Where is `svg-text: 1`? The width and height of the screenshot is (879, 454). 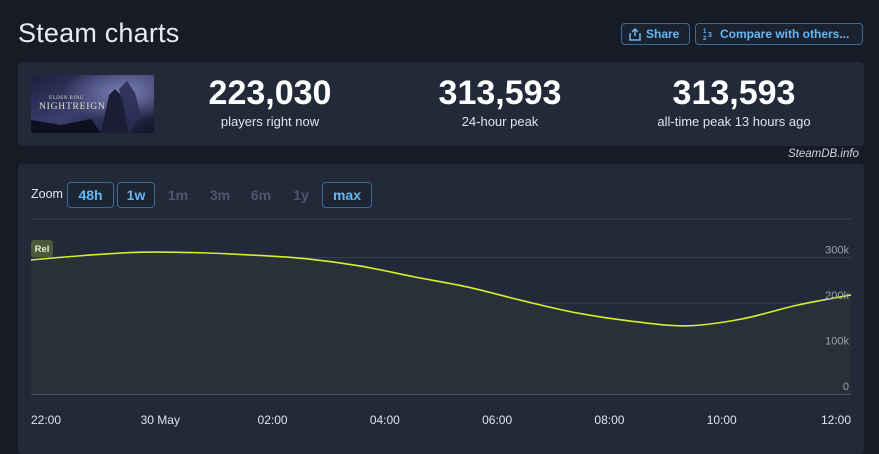
svg-text: 1 is located at coordinates (705, 32).